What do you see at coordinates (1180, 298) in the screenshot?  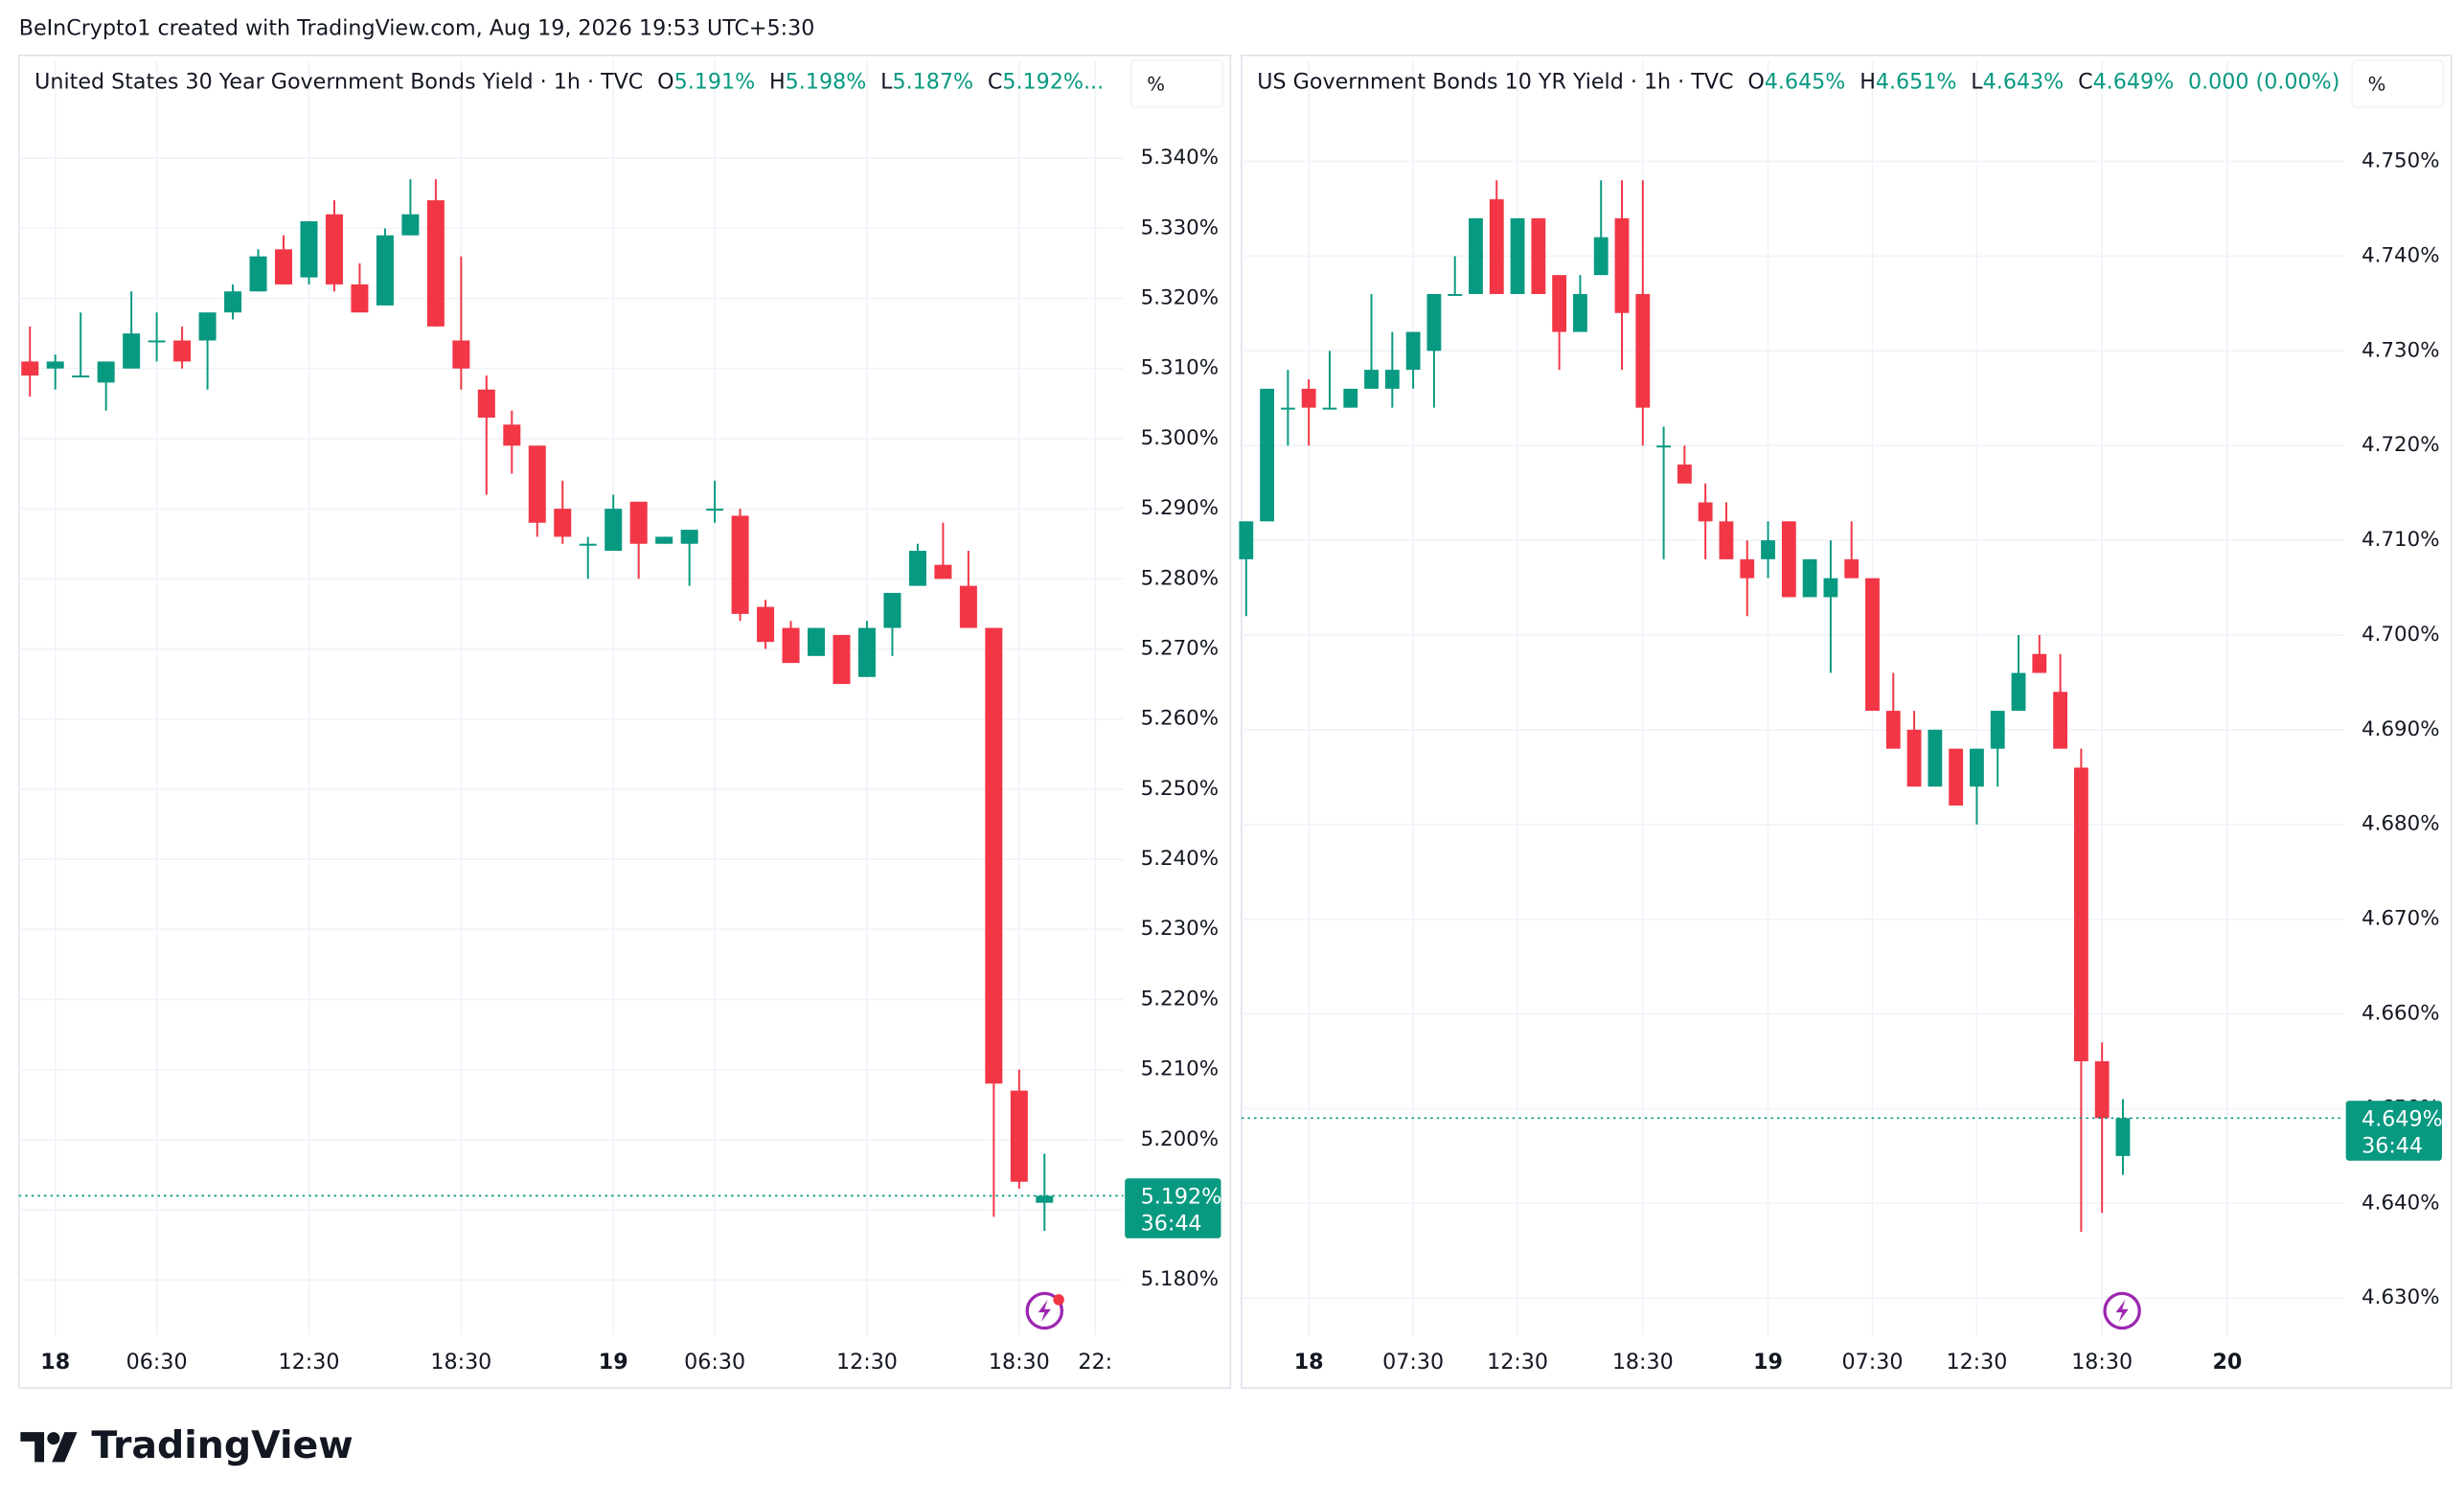 I see `y-tick-label: 5.320%` at bounding box center [1180, 298].